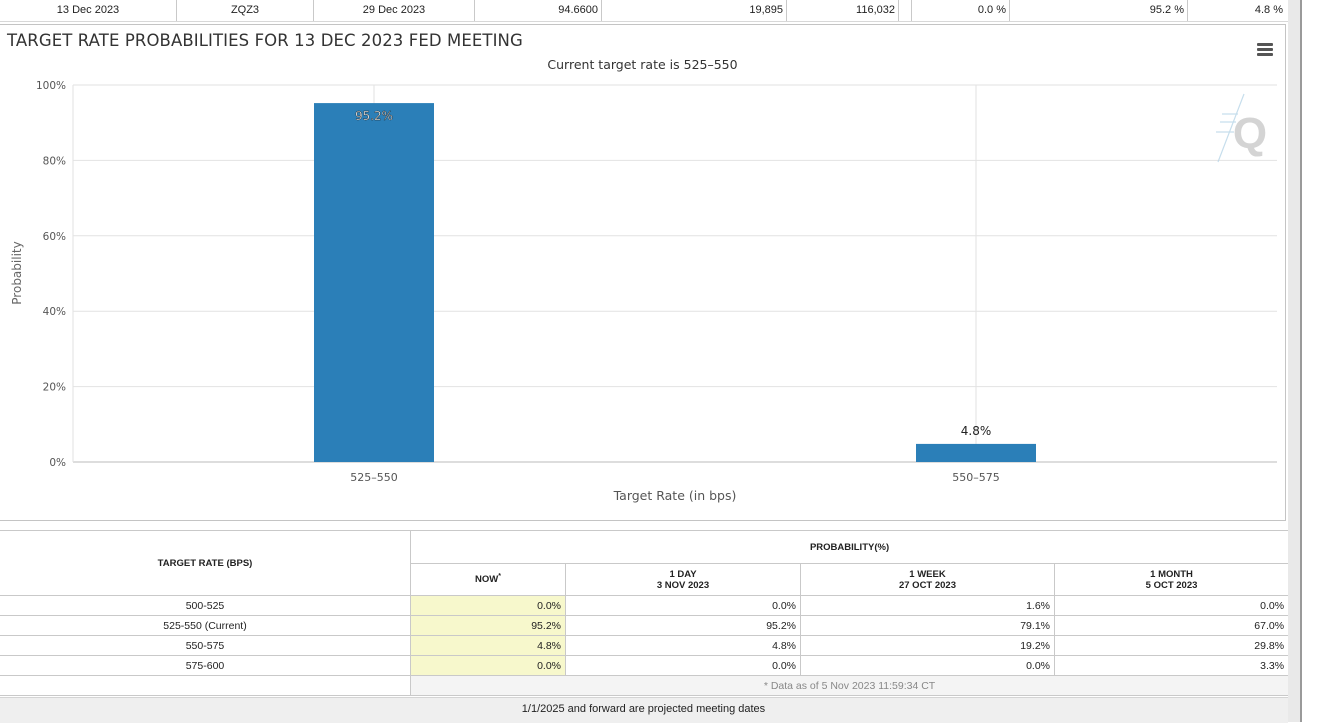 This screenshot has width=1319, height=723. I want to click on one-month-date: 5 OCT 2023, so click(1171, 585).